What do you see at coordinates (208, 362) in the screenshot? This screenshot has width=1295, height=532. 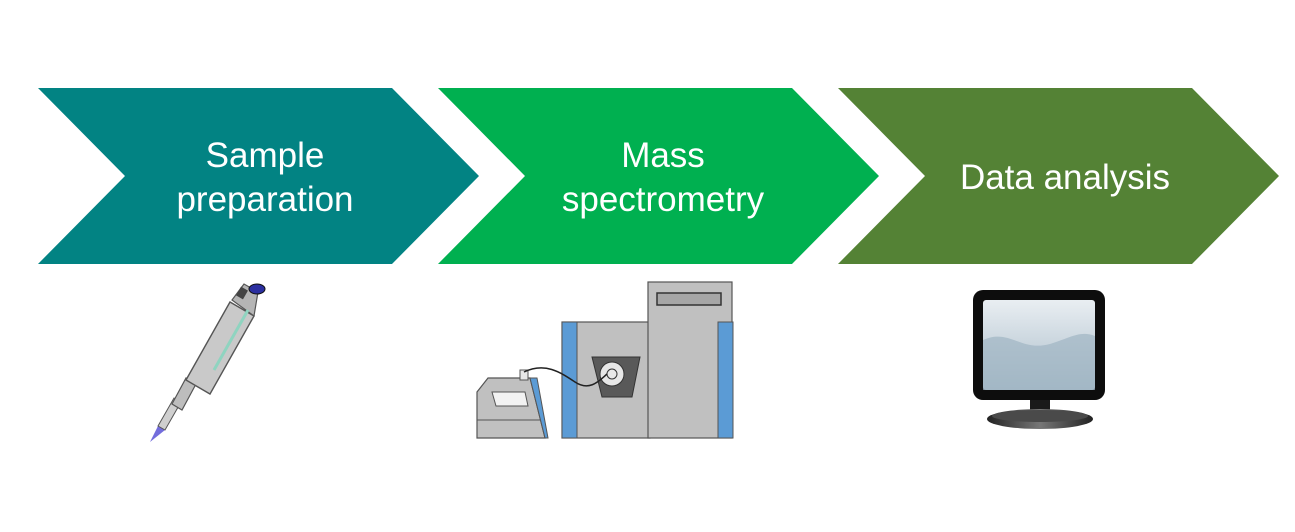 I see `pipette-icon` at bounding box center [208, 362].